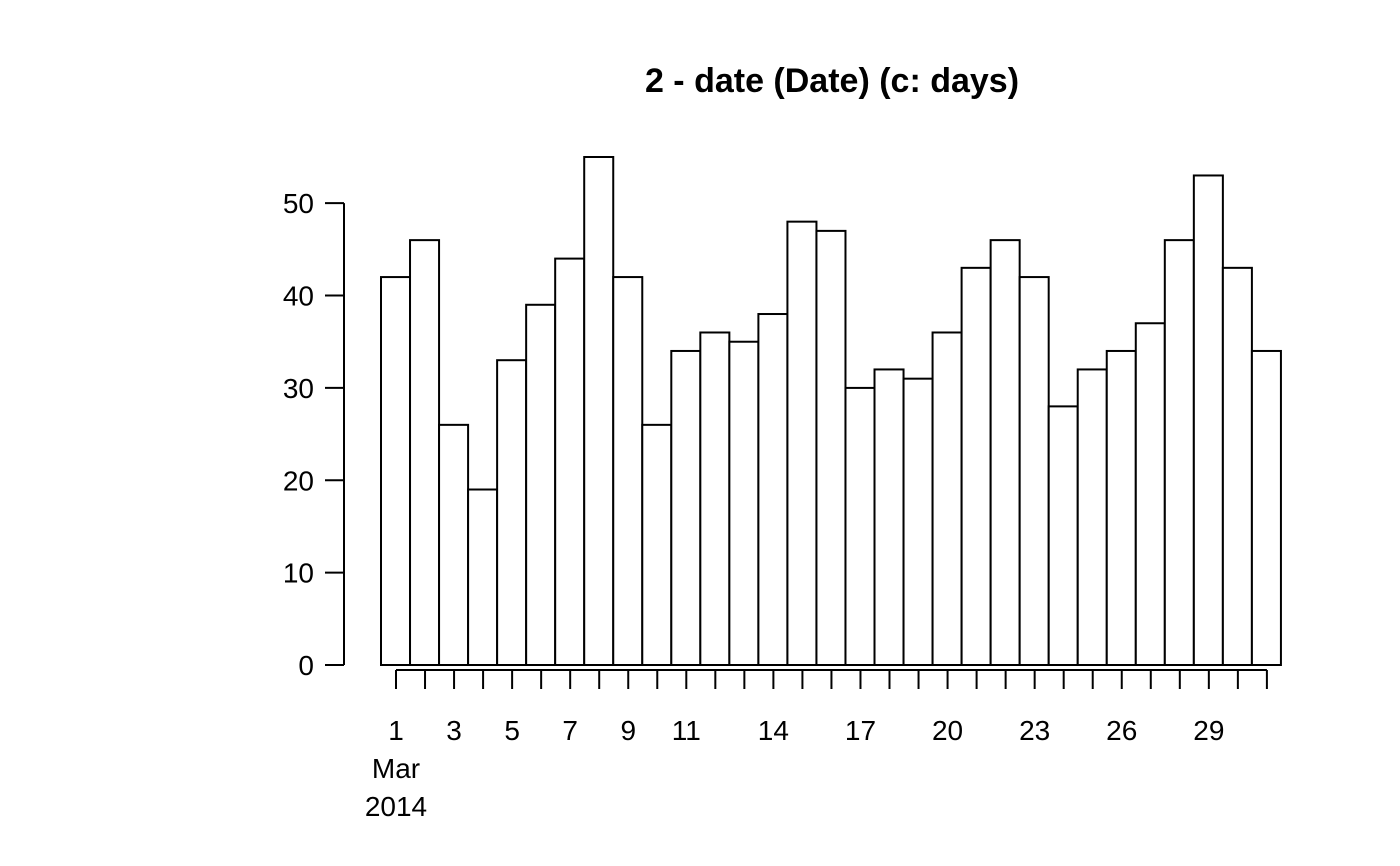 The height and width of the screenshot is (866, 1400). Describe the element at coordinates (628, 730) in the screenshot. I see `x-tick-label-9: 9` at that location.